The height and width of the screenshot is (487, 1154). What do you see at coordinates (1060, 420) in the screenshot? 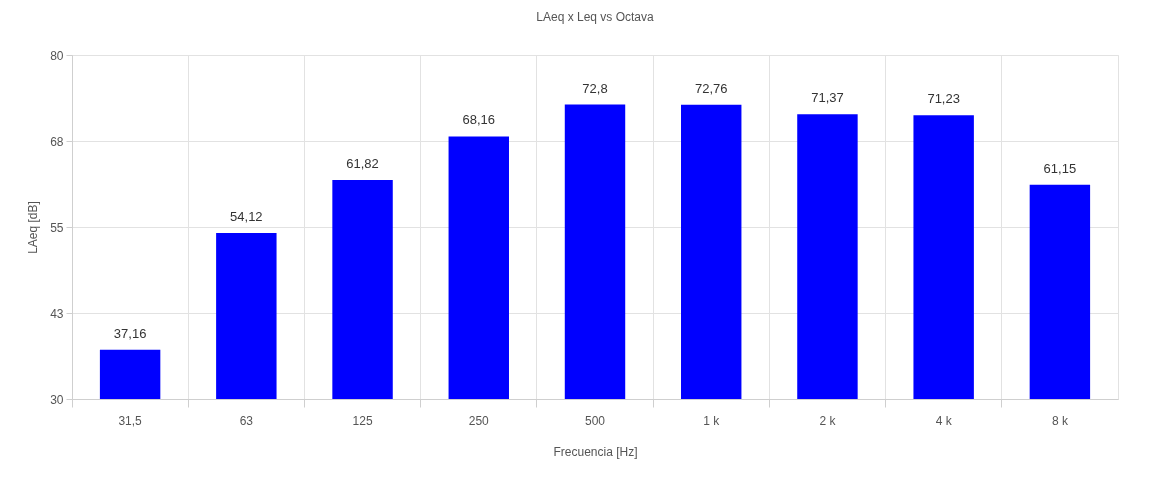
I see `x-tick-label: 8 k` at bounding box center [1060, 420].